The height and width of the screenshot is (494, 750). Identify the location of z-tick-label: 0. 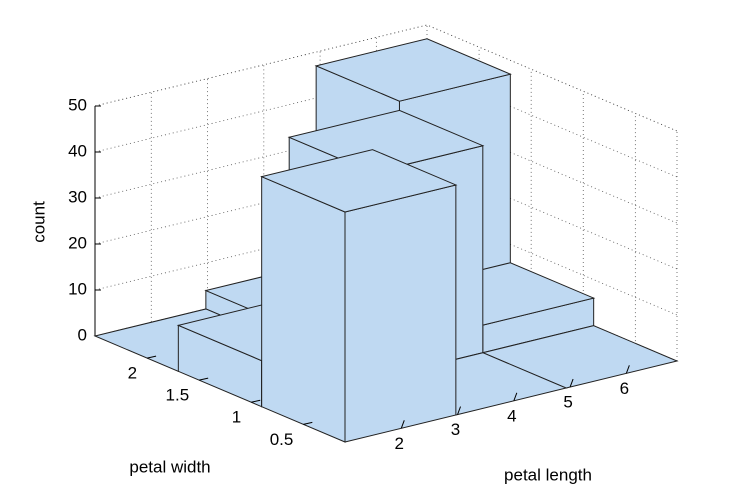
(82, 334).